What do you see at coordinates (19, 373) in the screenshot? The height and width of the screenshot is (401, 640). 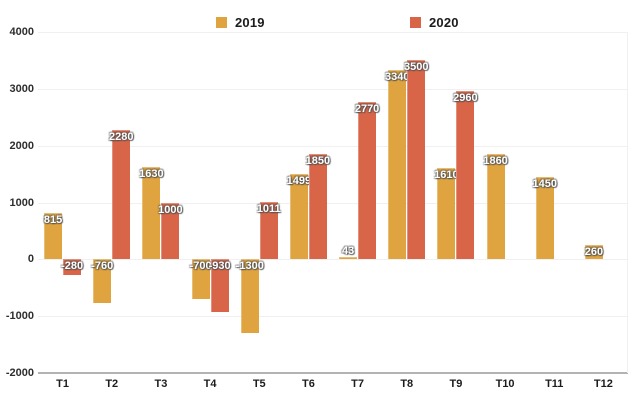 I see `y-axis-tick-label: -2000` at bounding box center [19, 373].